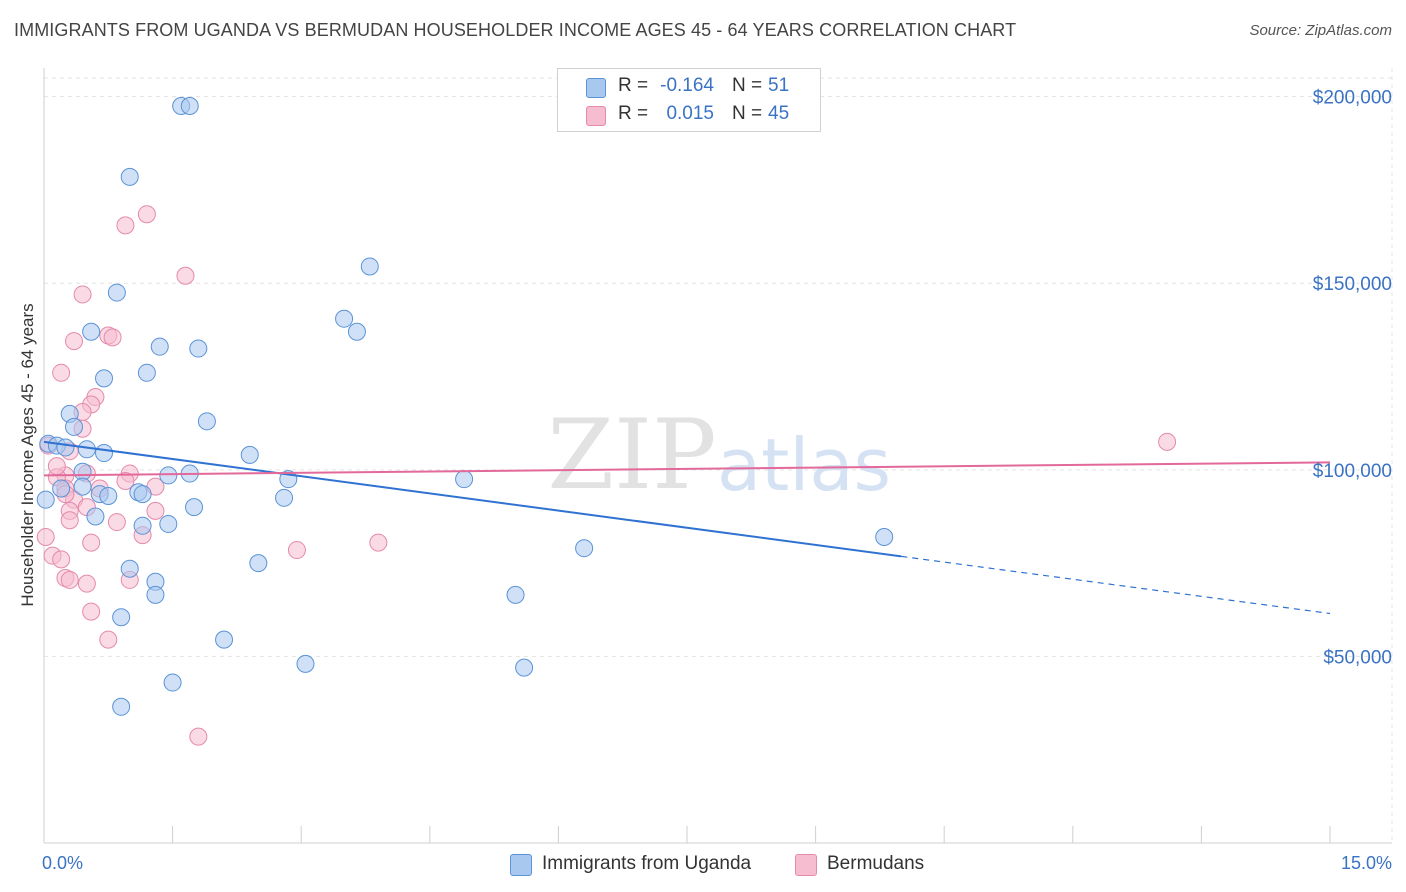 The image size is (1406, 892). What do you see at coordinates (27, 454) in the screenshot?
I see `y-axis-label: Householder Income Ages 45 - 64 years` at bounding box center [27, 454].